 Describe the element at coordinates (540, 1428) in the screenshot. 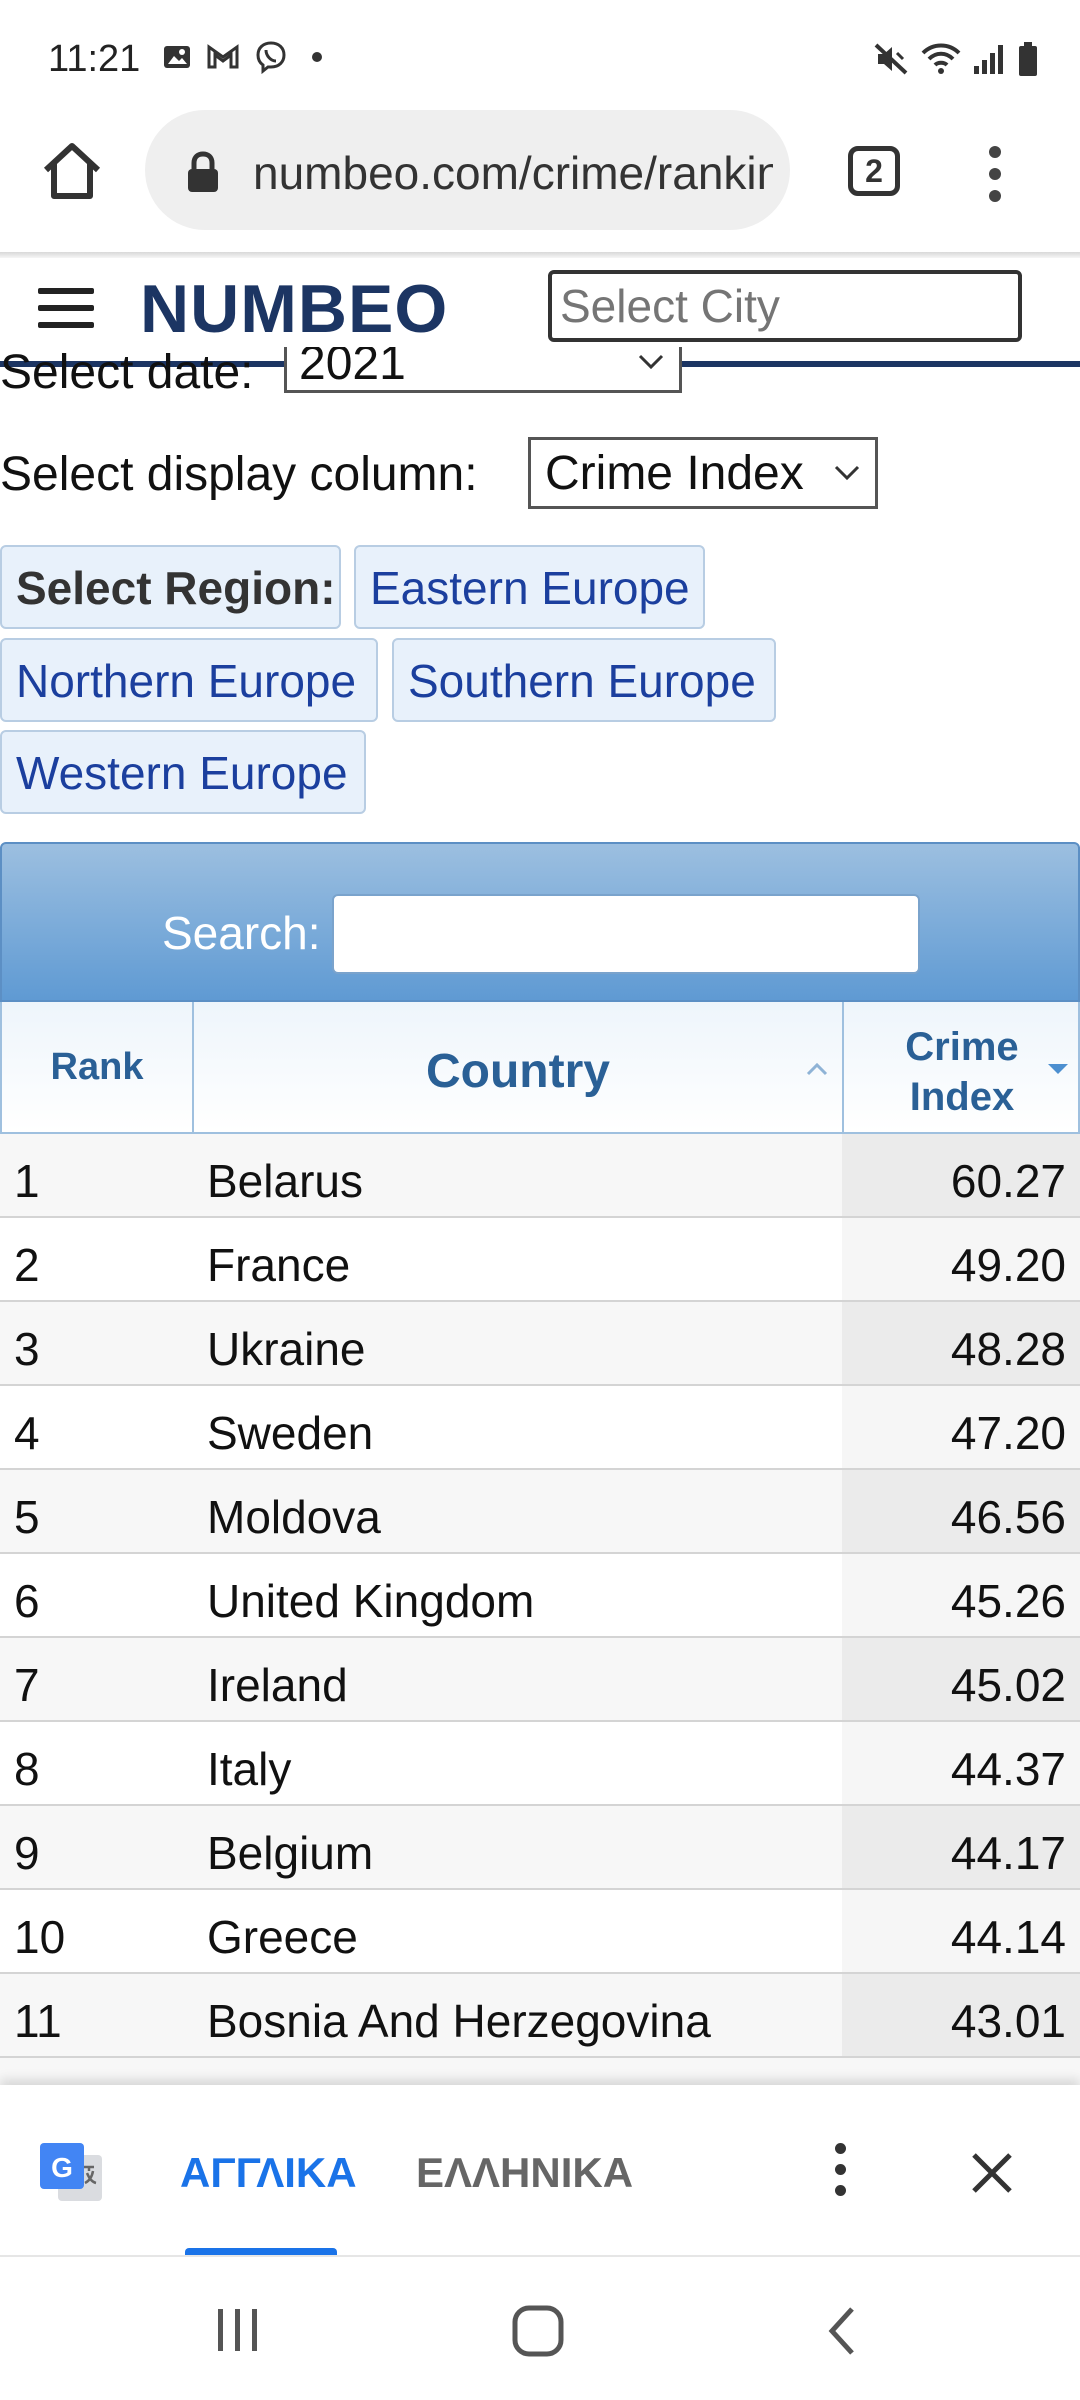

I see `table-row: 4 Sweden 47.20` at that location.